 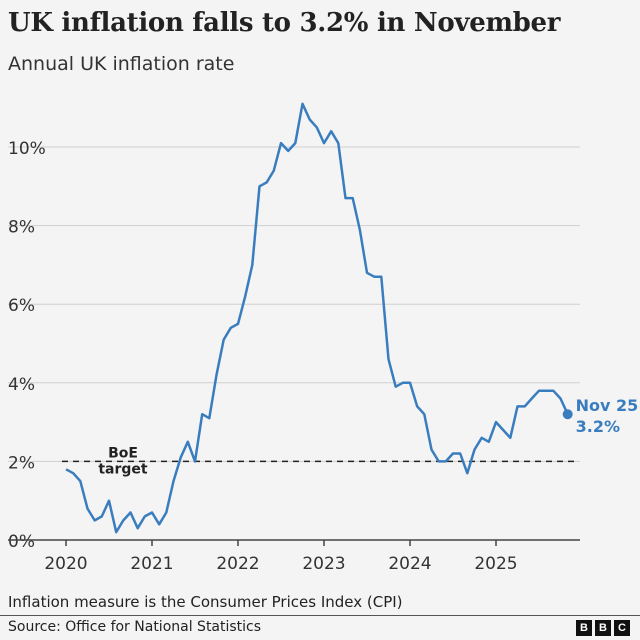 What do you see at coordinates (65, 564) in the screenshot?
I see `x-tick-label: 2020` at bounding box center [65, 564].